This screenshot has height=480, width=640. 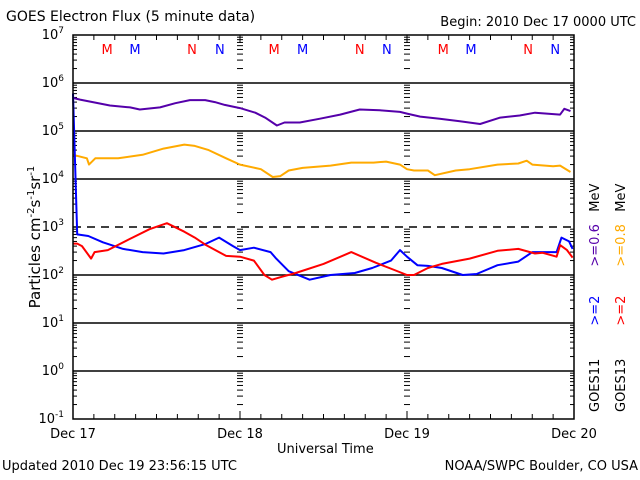 What do you see at coordinates (52, 34) in the screenshot?
I see `y-tick-label: 10⁷` at bounding box center [52, 34].